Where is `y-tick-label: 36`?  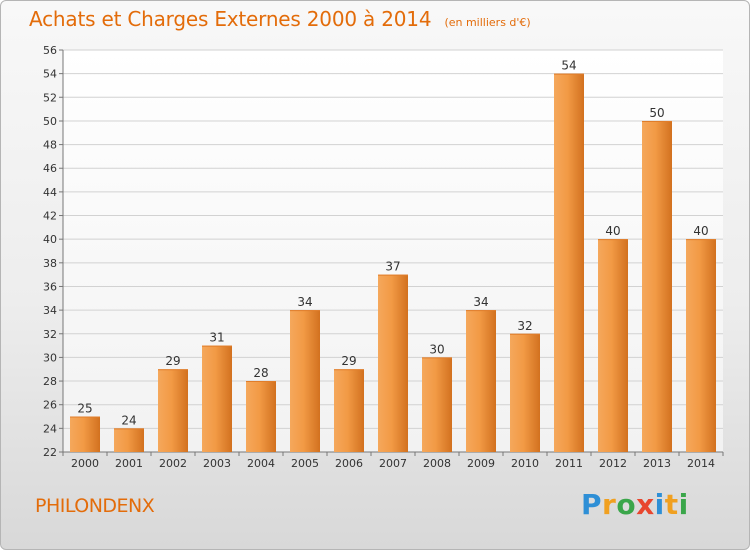 y-tick-label: 36 is located at coordinates (50, 286).